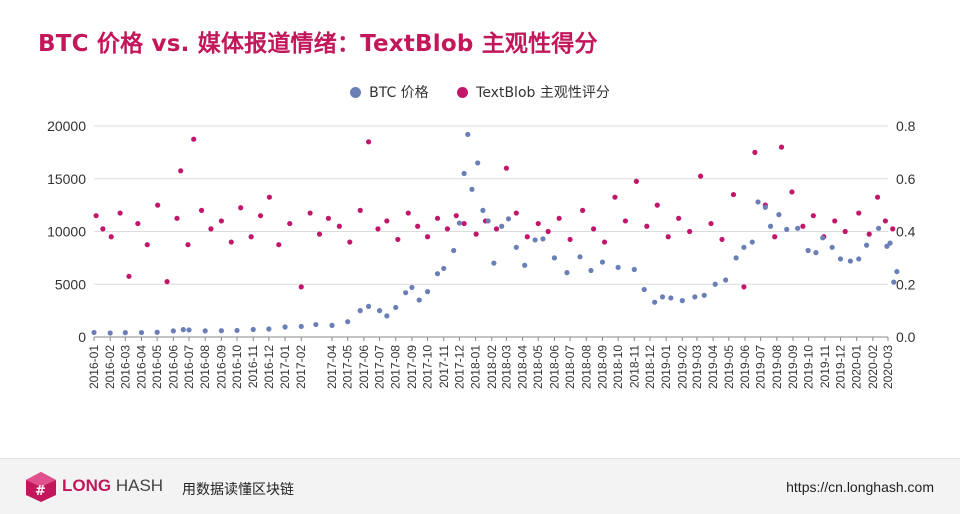 The height and width of the screenshot is (514, 960). I want to click on x-tick-label: 2016-05, so click(157, 367).